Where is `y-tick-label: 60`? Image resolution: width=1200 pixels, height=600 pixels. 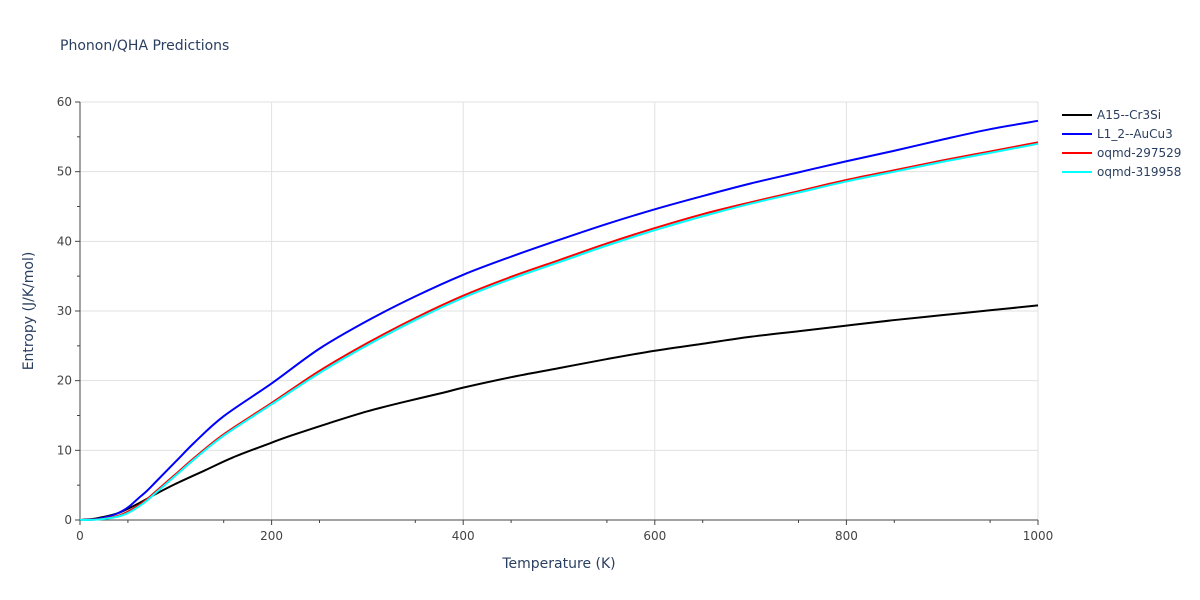 y-tick-label: 60 is located at coordinates (64, 102).